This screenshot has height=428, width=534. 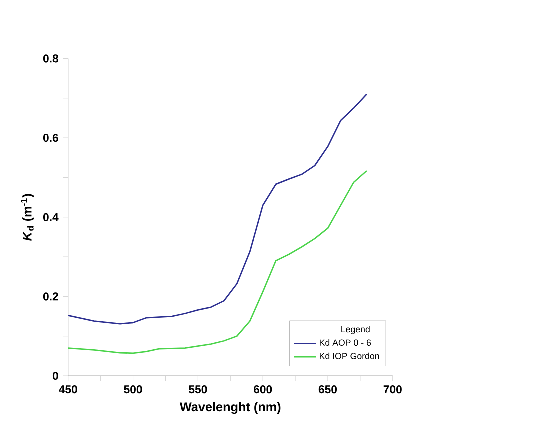 What do you see at coordinates (328, 389) in the screenshot?
I see `x-tick-label: 650` at bounding box center [328, 389].